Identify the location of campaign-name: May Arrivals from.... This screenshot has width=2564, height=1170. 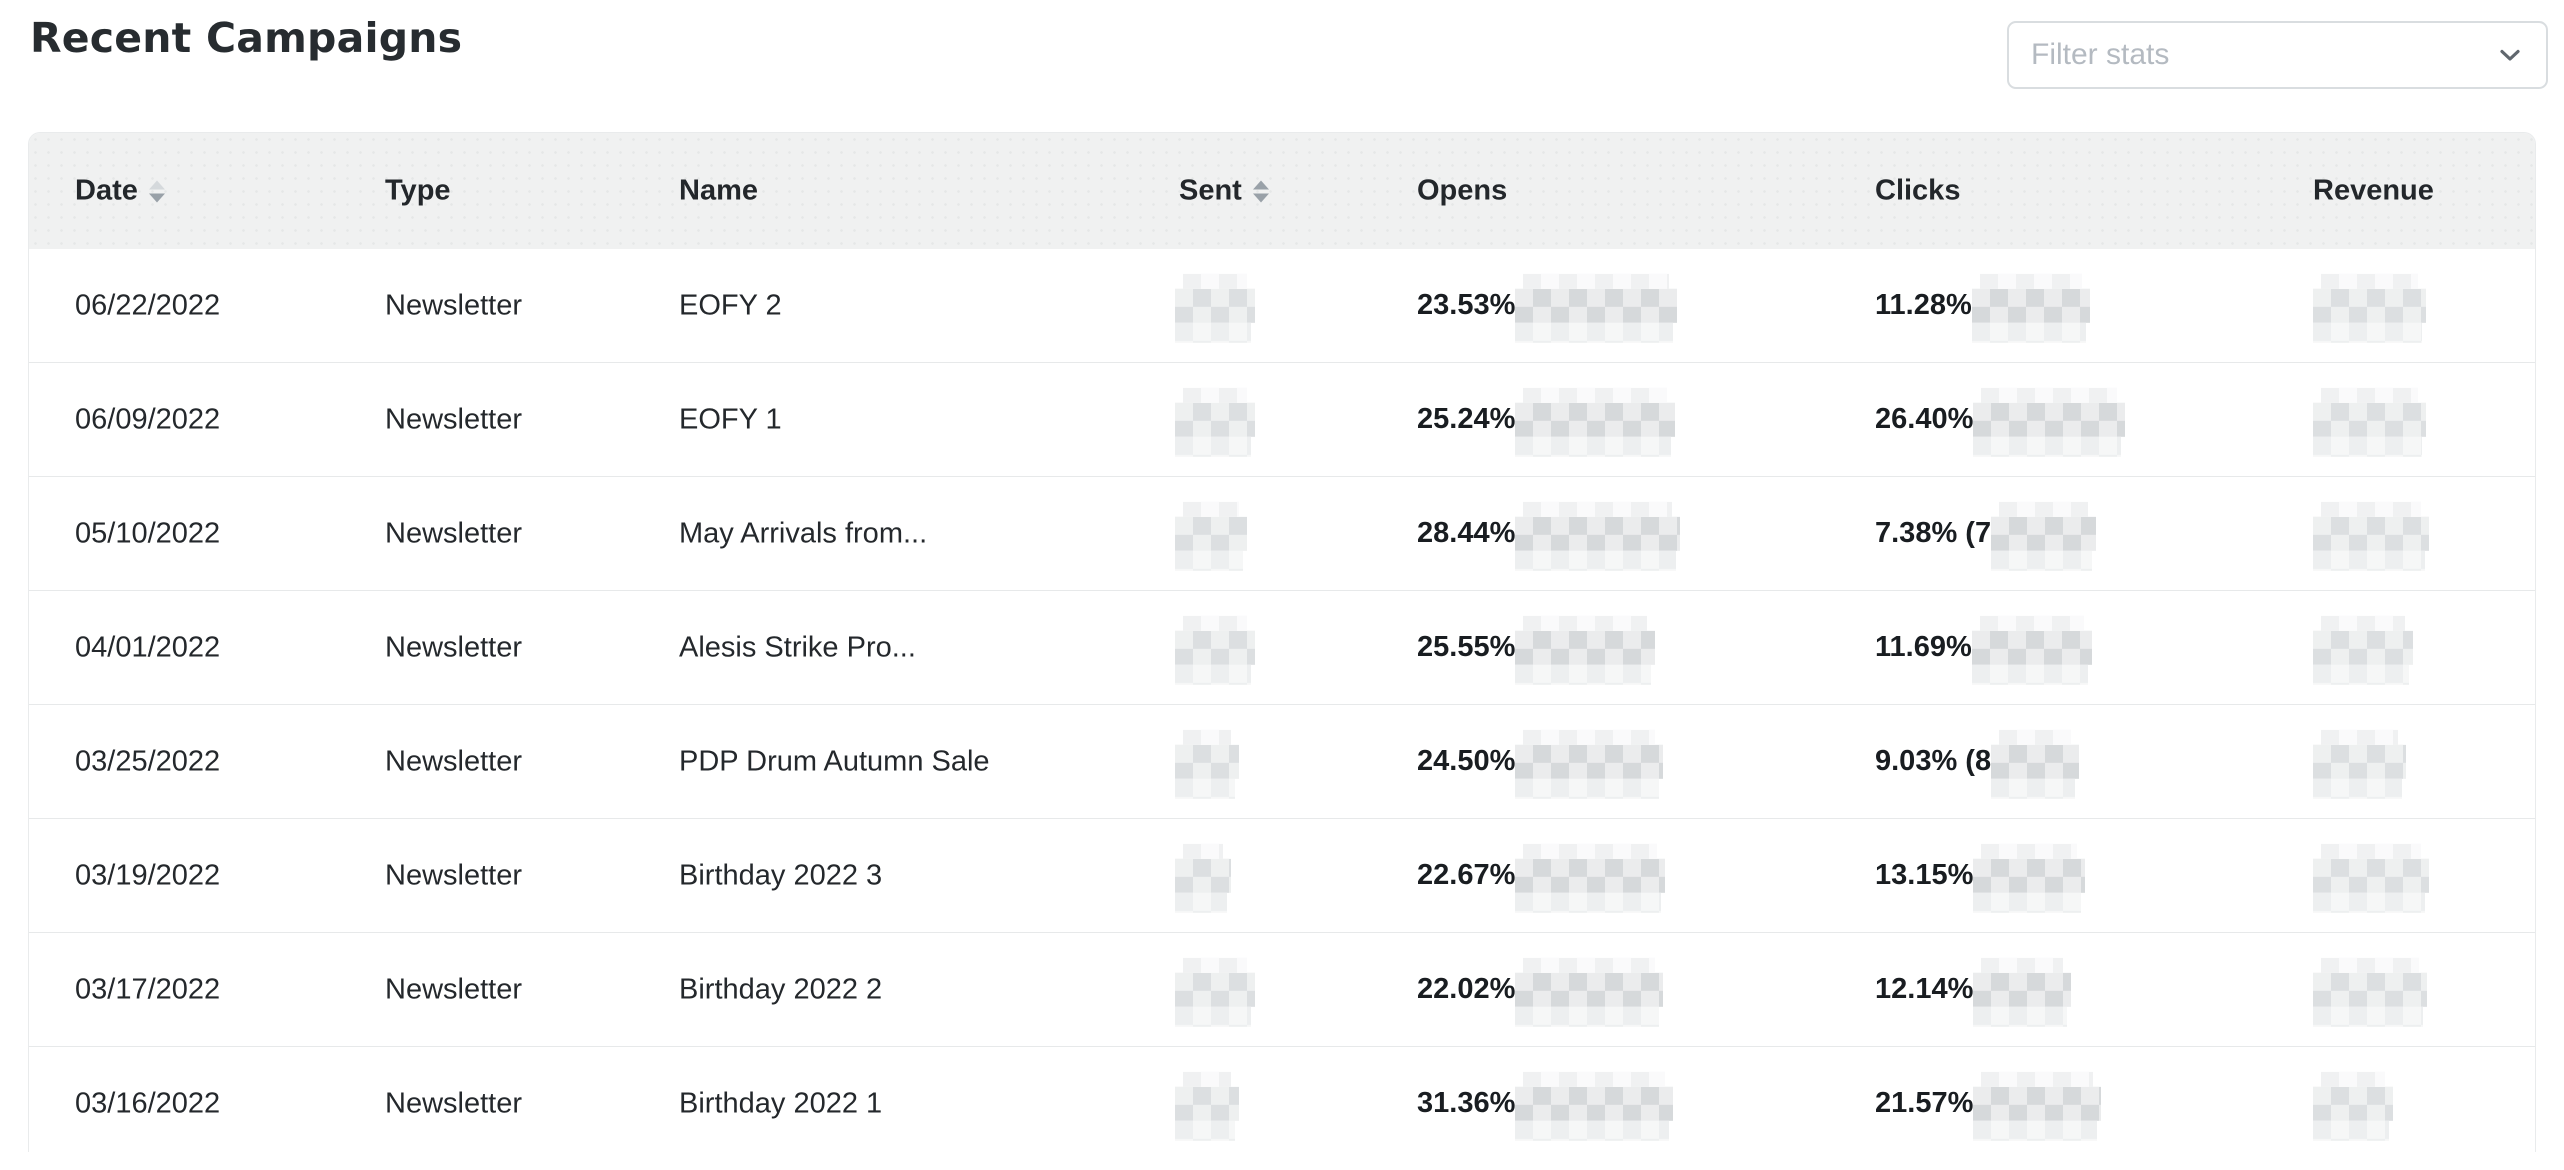
(803, 533).